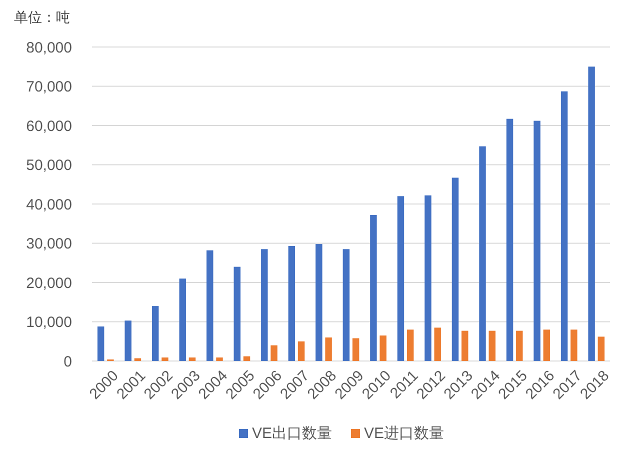 This screenshot has width=622, height=451. Describe the element at coordinates (49, 322) in the screenshot. I see `y-tick-label: 10,000` at that location.